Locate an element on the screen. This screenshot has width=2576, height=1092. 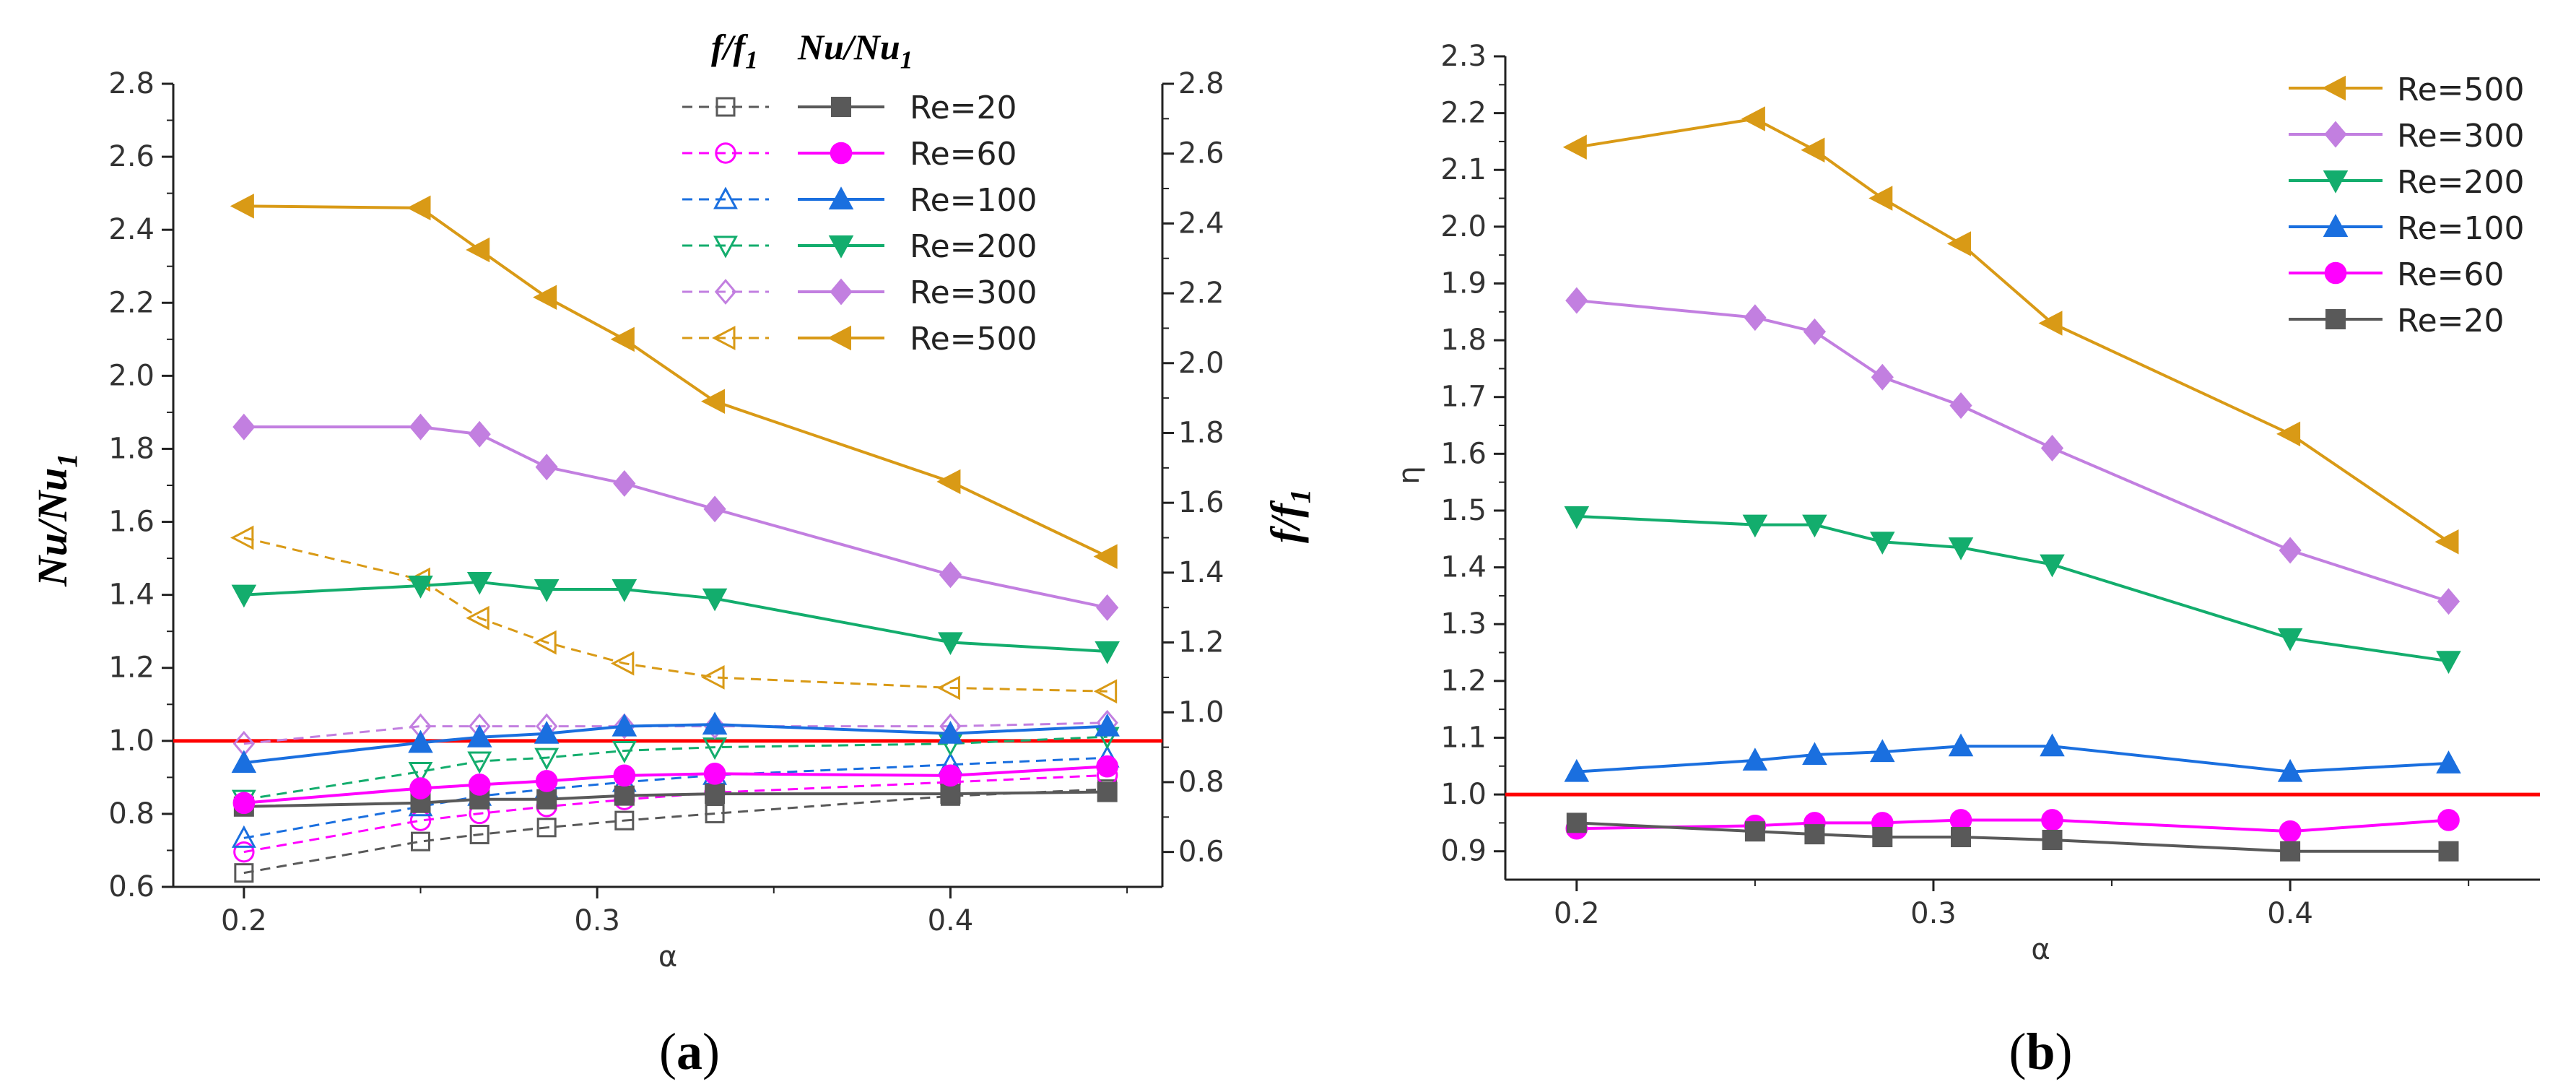
right-y-axis-label: f/f1 is located at coordinates (1289, 516).